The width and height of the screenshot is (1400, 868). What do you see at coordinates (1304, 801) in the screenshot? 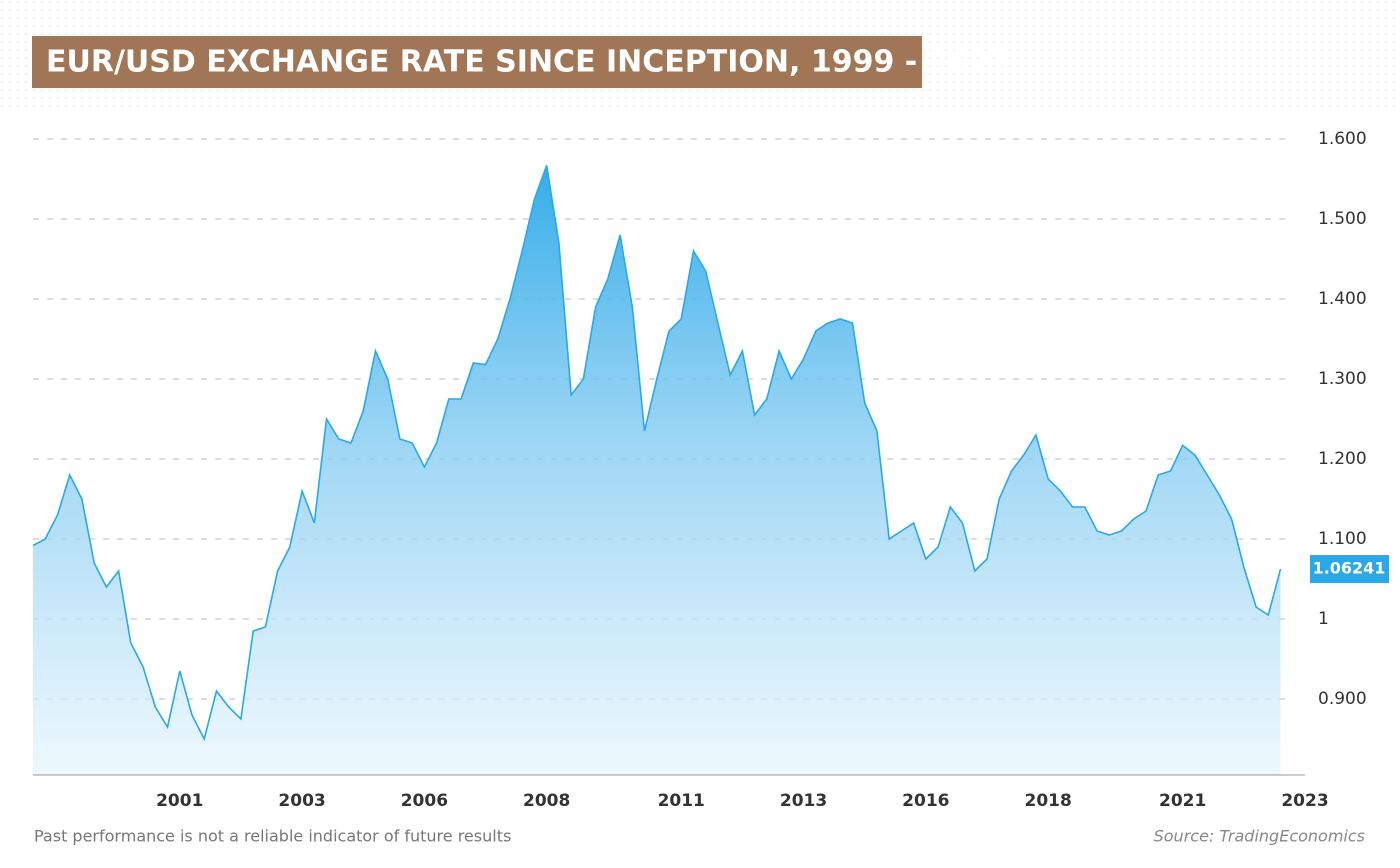
I see `x-tick-label: 2023` at bounding box center [1304, 801].